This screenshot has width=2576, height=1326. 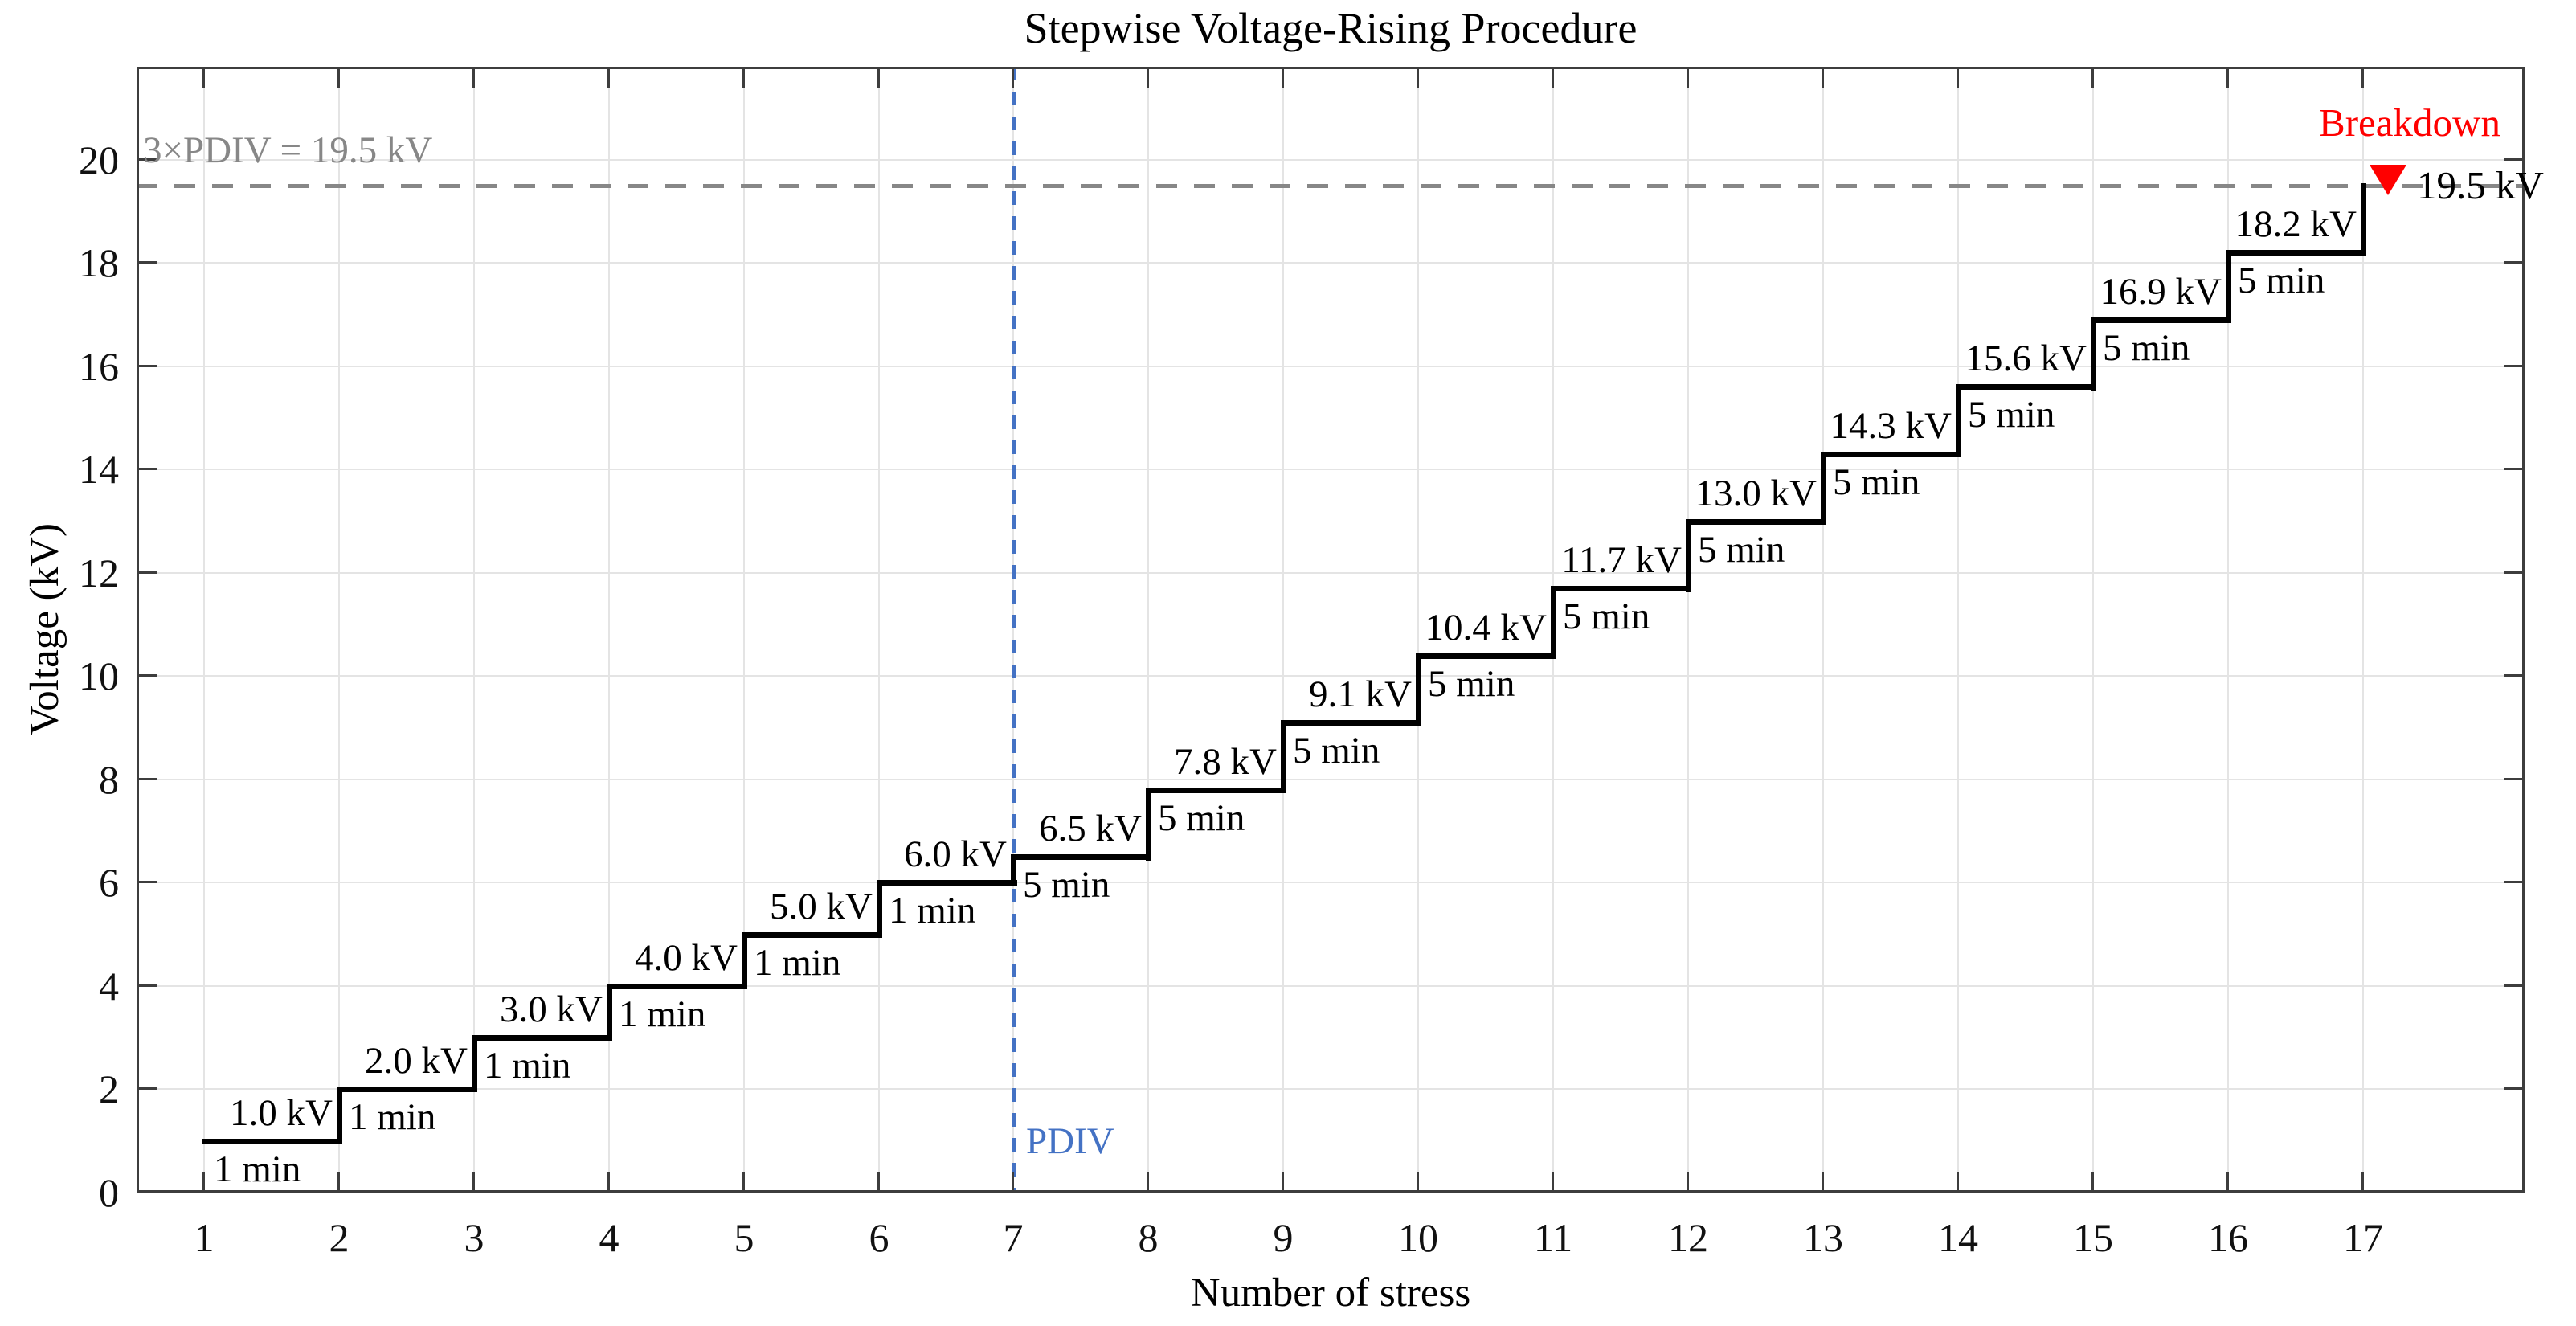 What do you see at coordinates (1823, 1237) in the screenshot?
I see `x-tick-label: 13` at bounding box center [1823, 1237].